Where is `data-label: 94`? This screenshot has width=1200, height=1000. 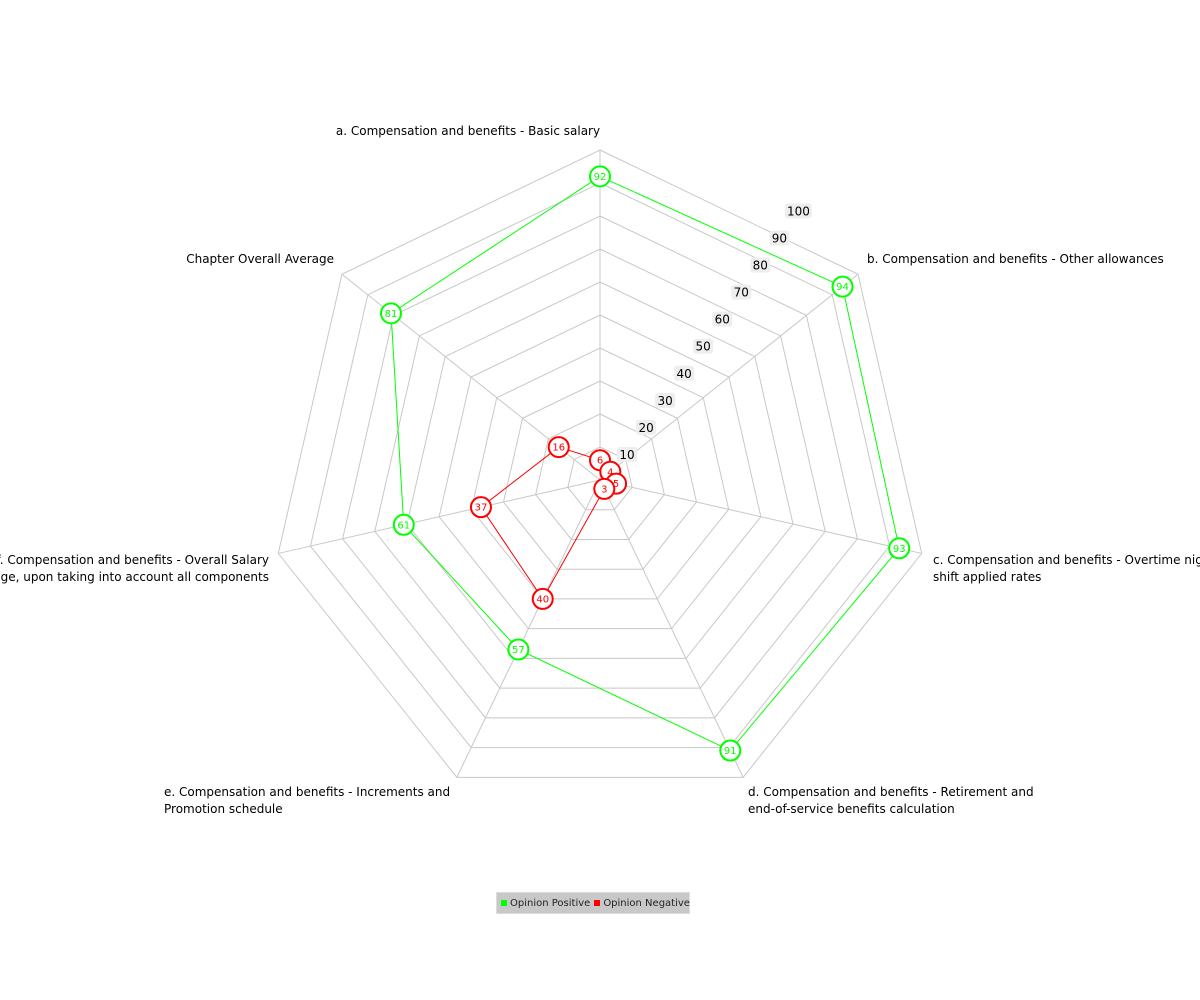 data-label: 94 is located at coordinates (842, 287).